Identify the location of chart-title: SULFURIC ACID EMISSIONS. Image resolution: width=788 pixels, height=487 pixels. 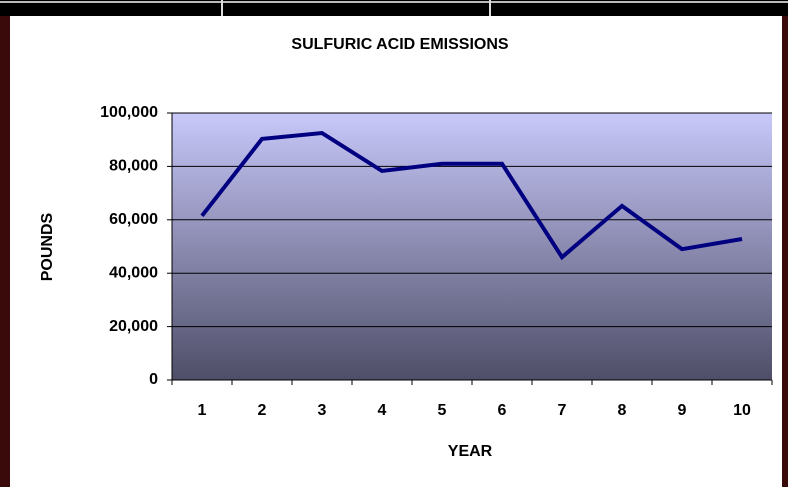
(400, 44).